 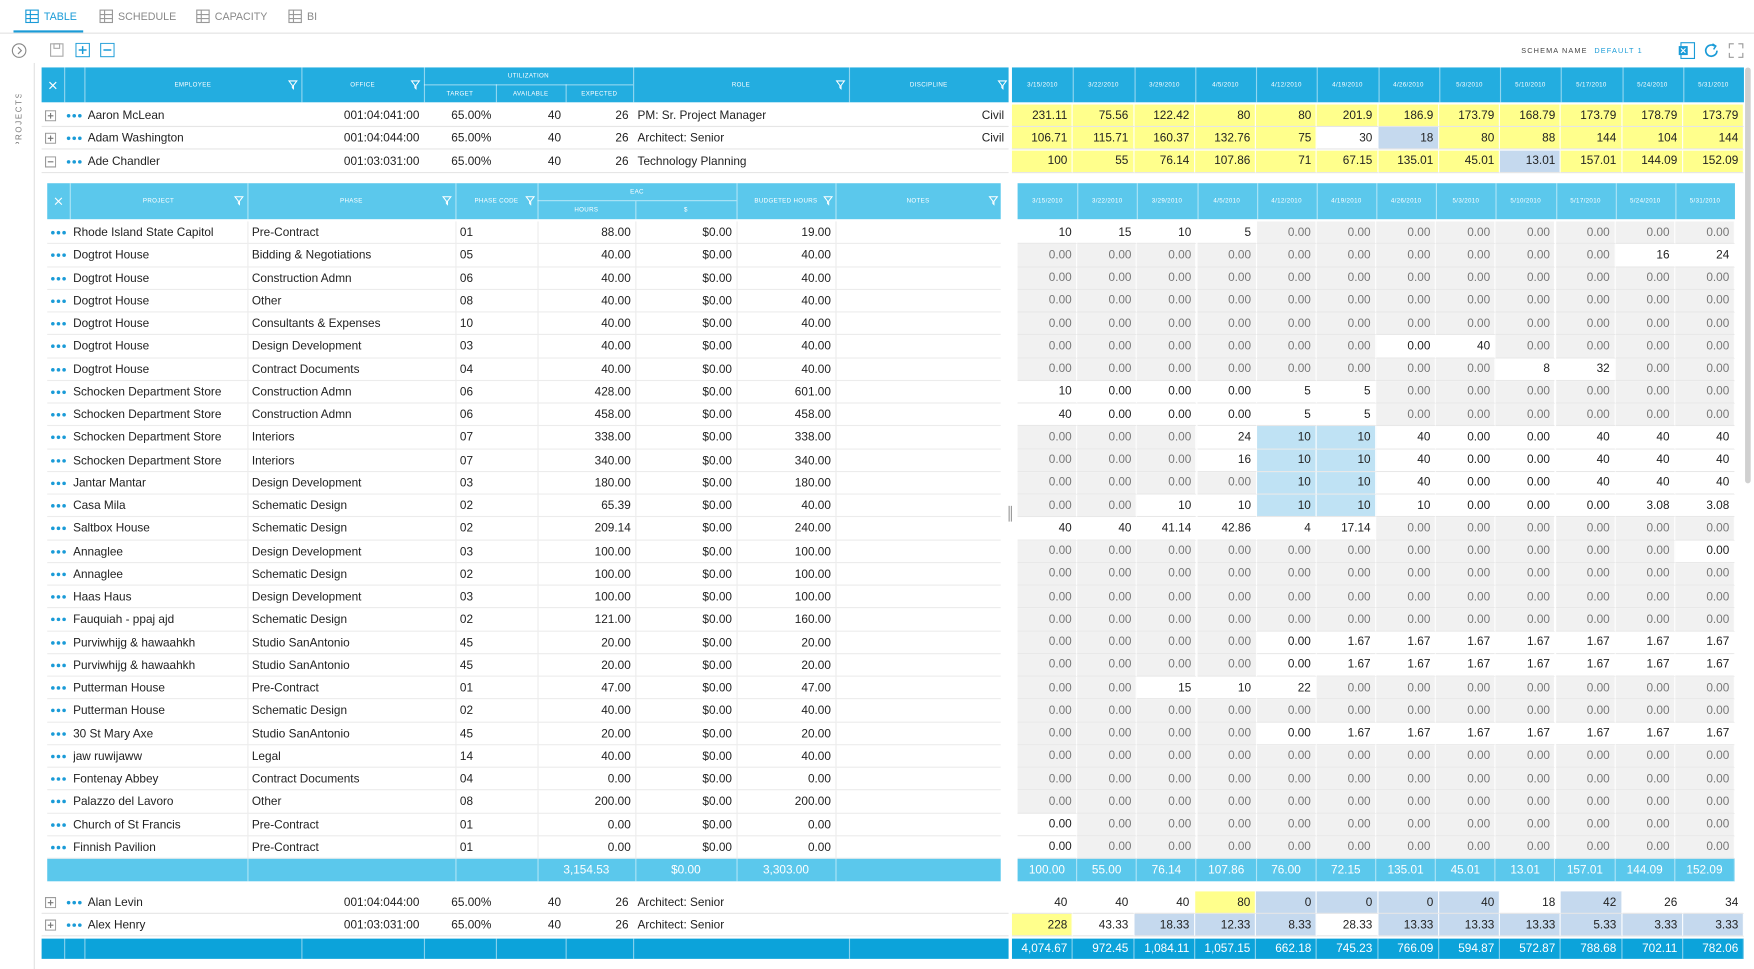 What do you see at coordinates (241, 17) in the screenshot?
I see `tab: CAPACITY` at bounding box center [241, 17].